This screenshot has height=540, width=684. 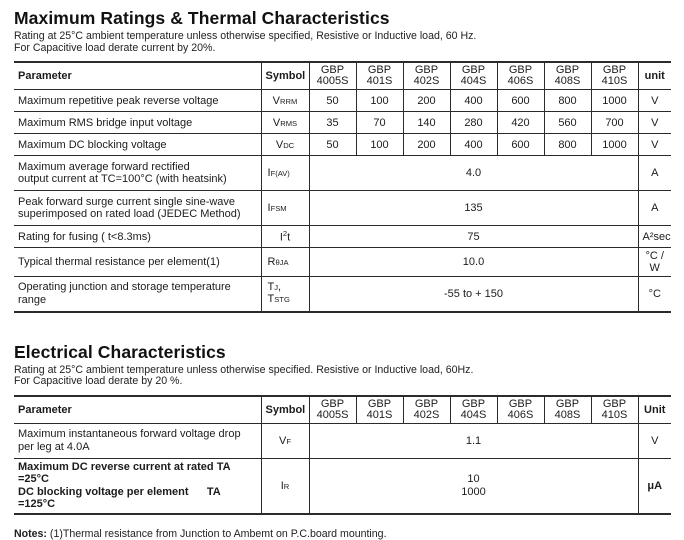 What do you see at coordinates (473, 262) in the screenshot?
I see `value-span-cell: 10.0` at bounding box center [473, 262].